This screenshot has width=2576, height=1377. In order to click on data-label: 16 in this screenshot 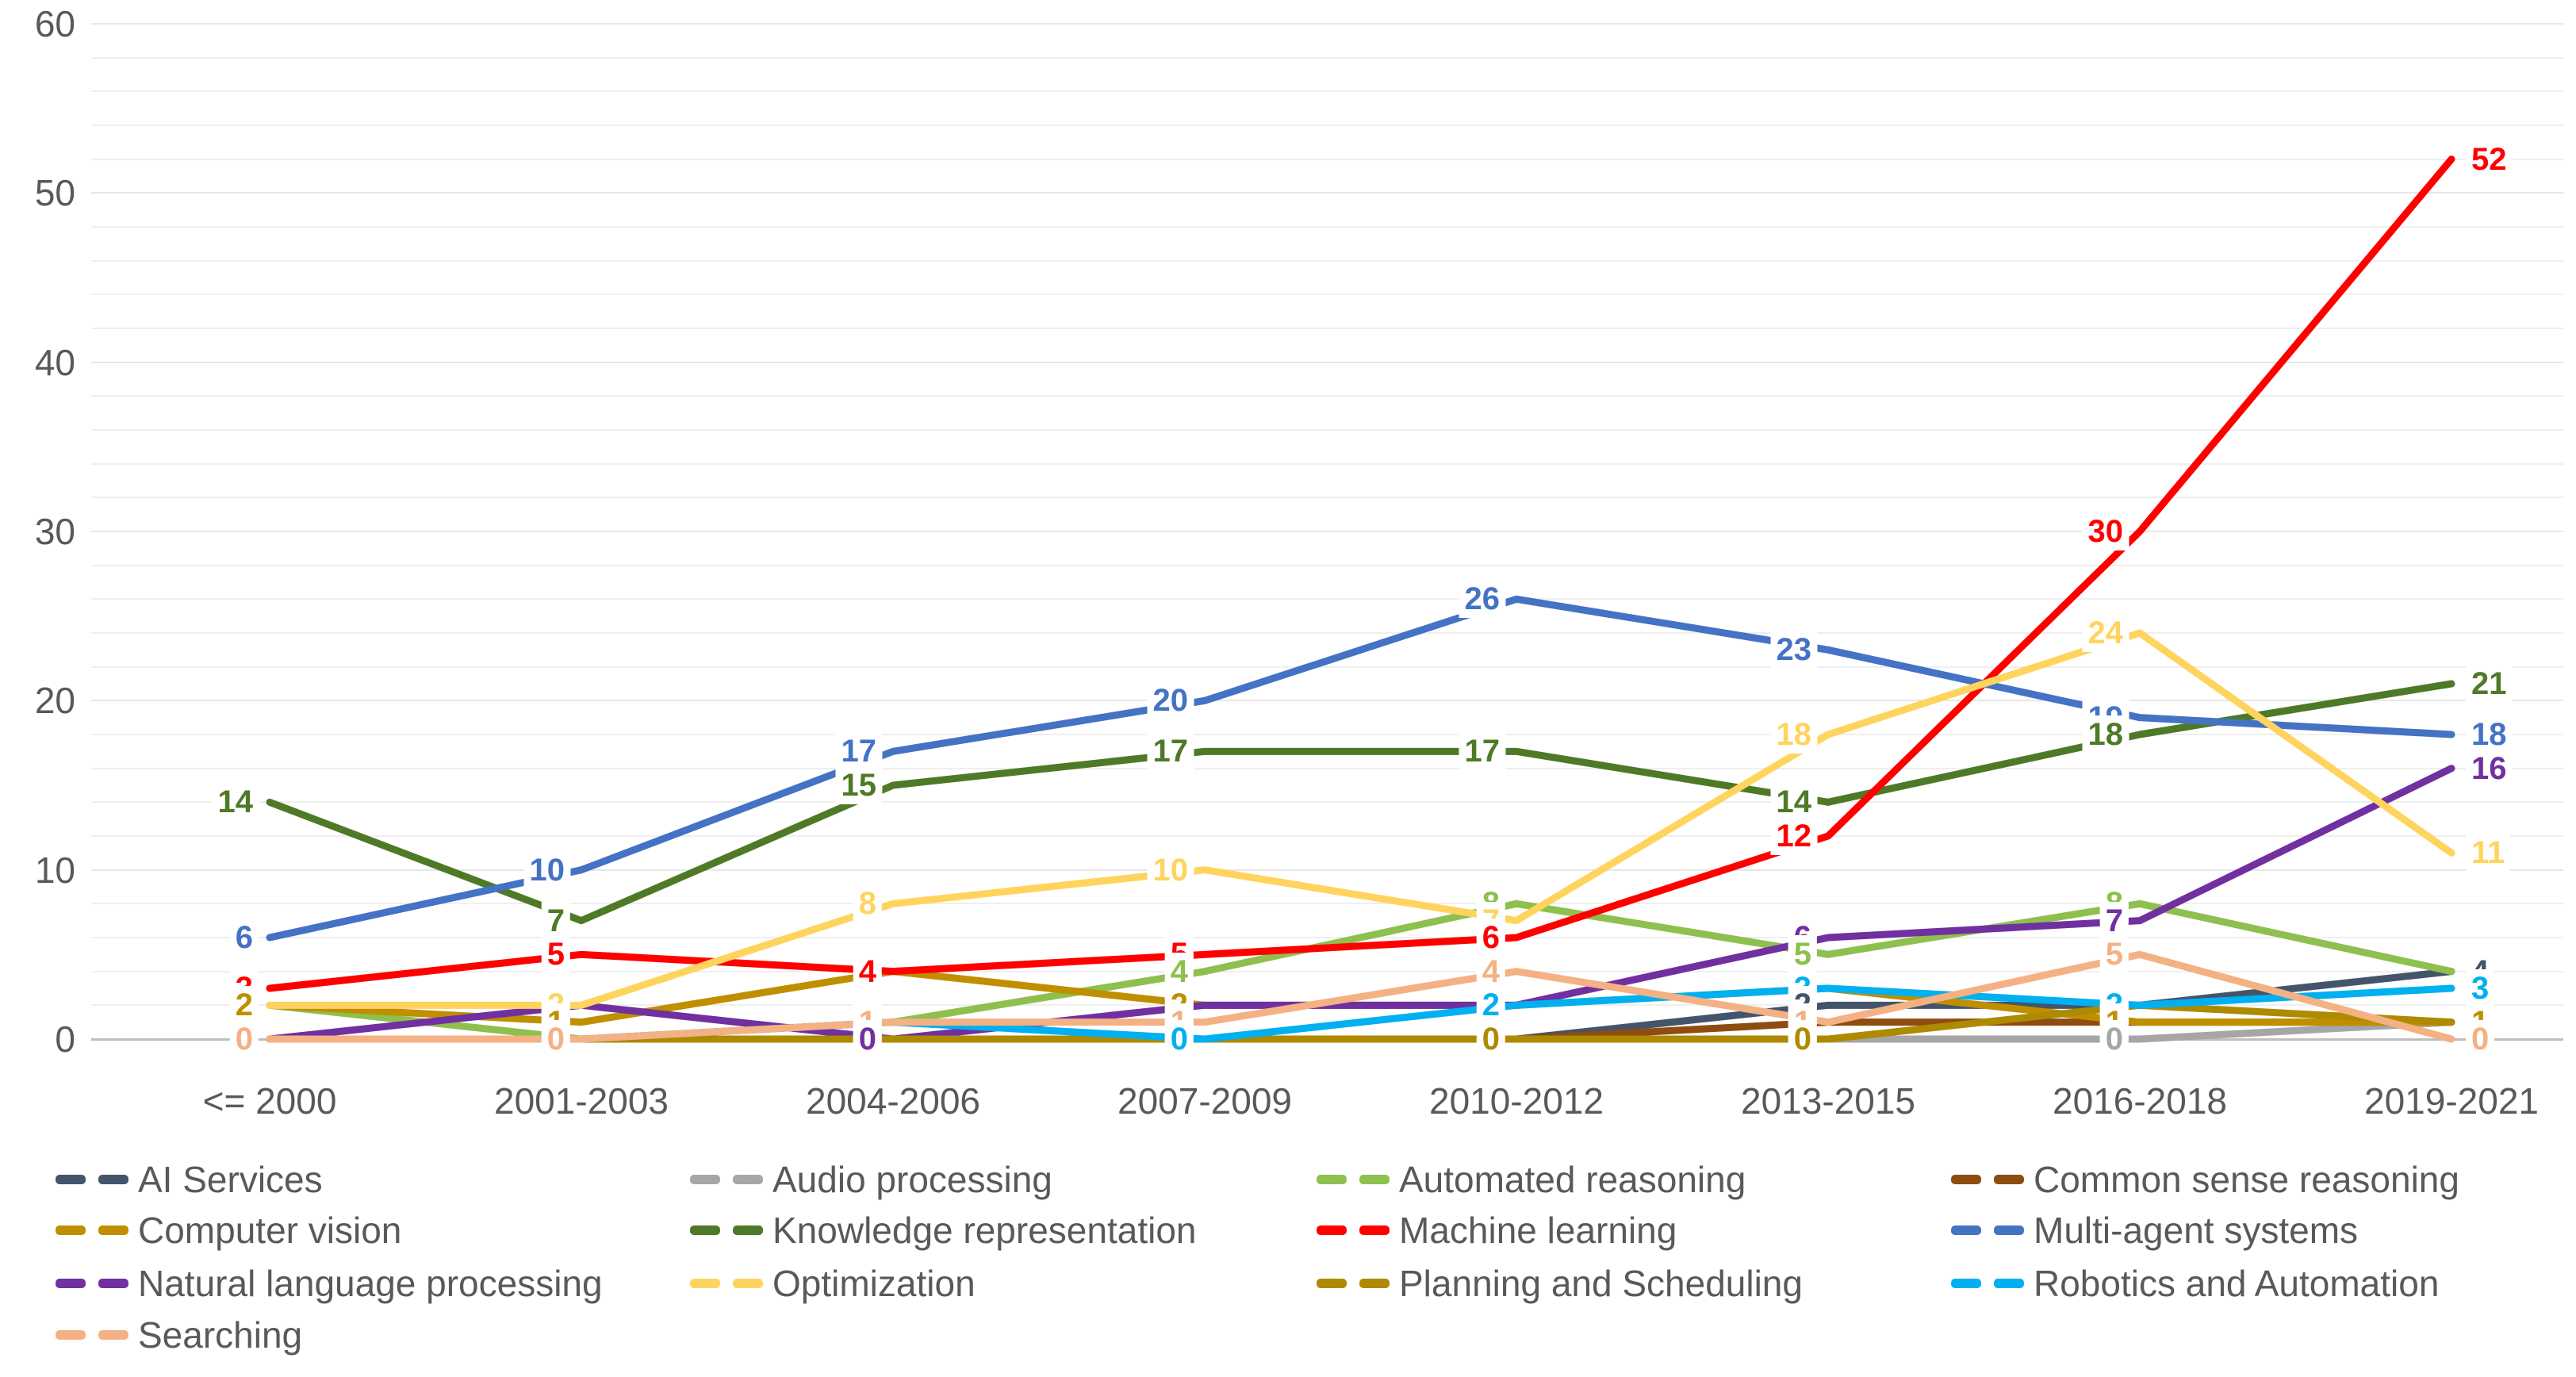, I will do `click(2490, 768)`.